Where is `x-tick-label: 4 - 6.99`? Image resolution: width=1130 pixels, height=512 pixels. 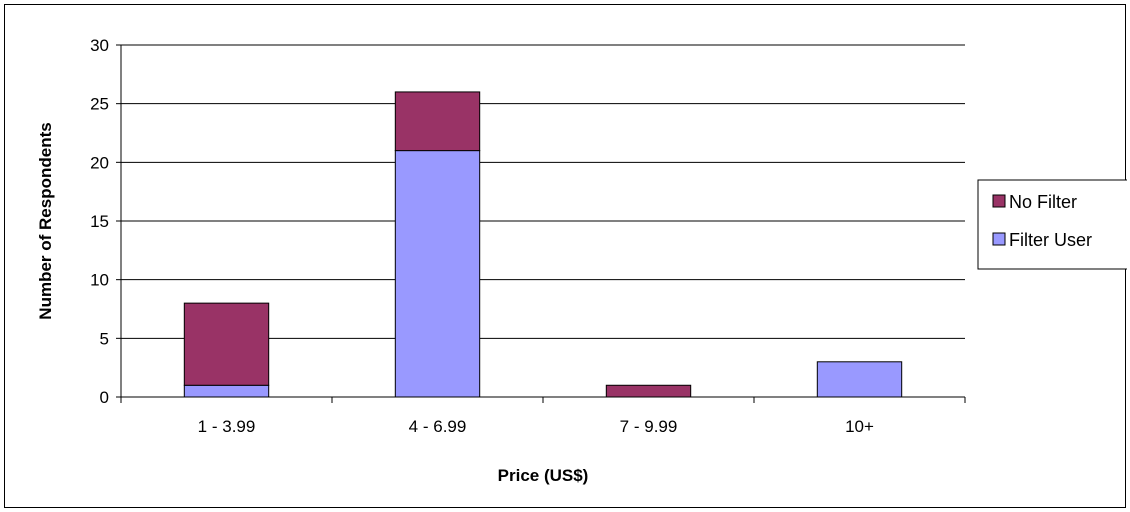 x-tick-label: 4 - 6.99 is located at coordinates (438, 426).